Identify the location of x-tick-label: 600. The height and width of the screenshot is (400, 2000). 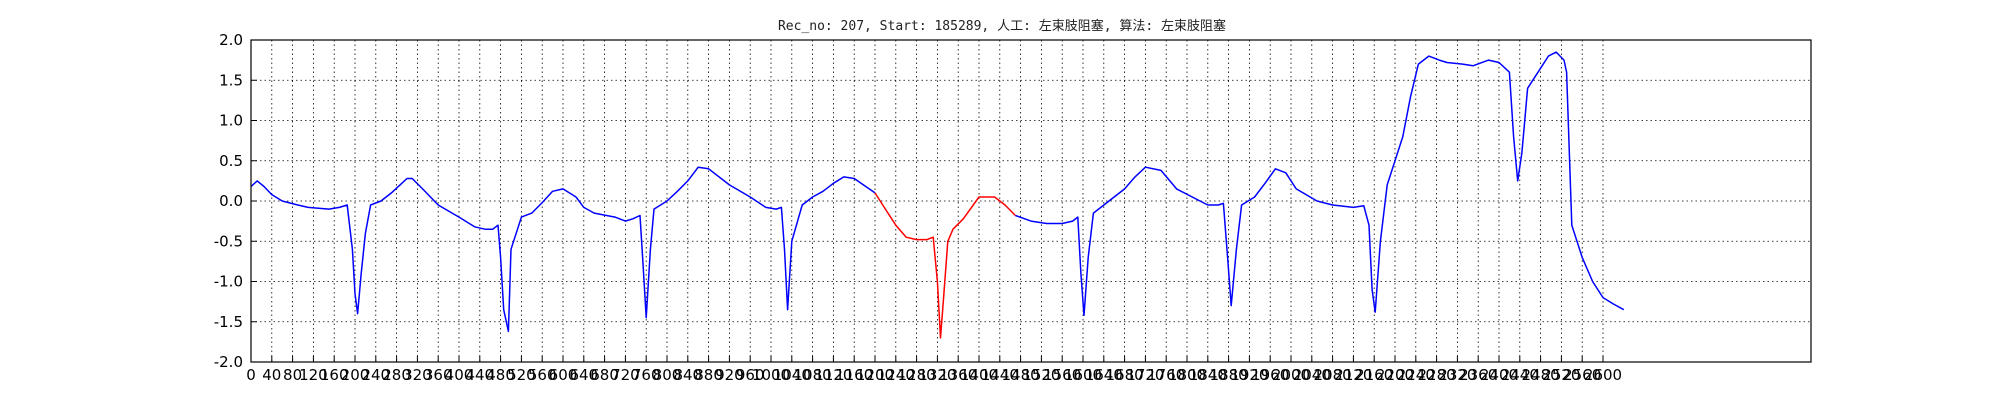
(563, 375).